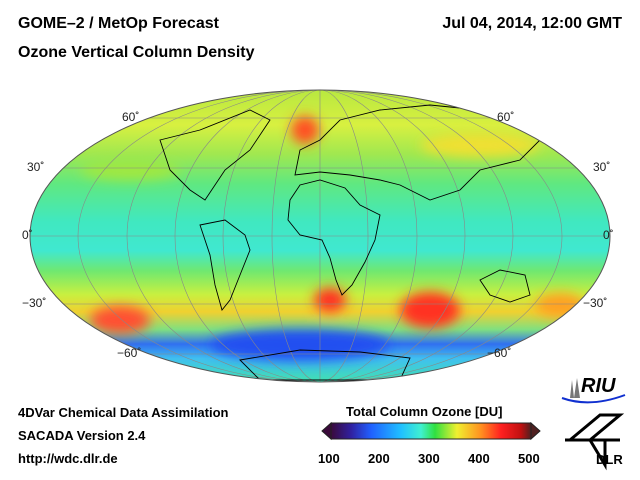  I want to click on colorbar-tick: 200, so click(379, 458).